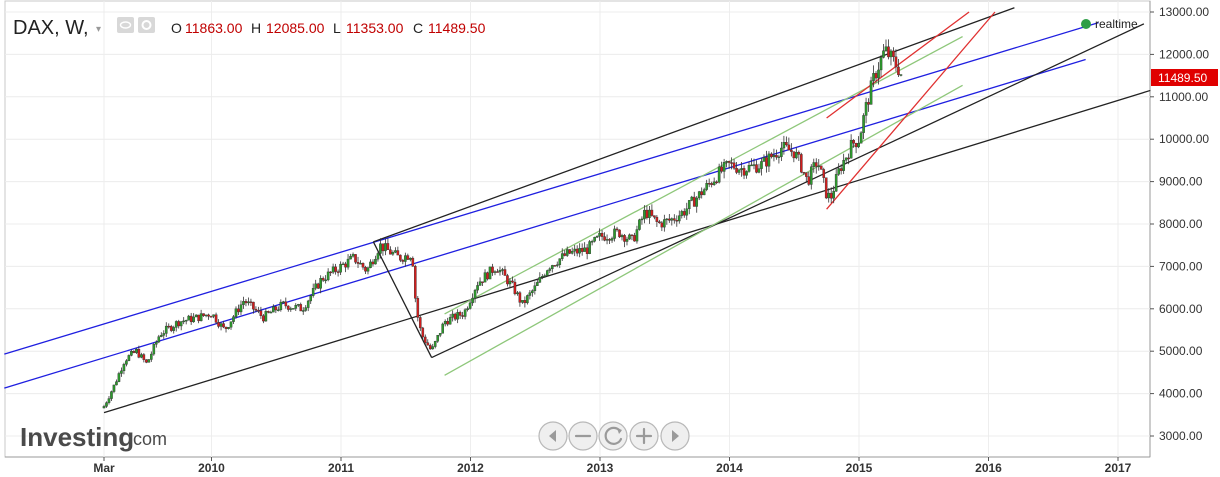 The image size is (1220, 477). Describe the element at coordinates (147, 439) in the screenshot. I see `logo-suffix: .com` at that location.